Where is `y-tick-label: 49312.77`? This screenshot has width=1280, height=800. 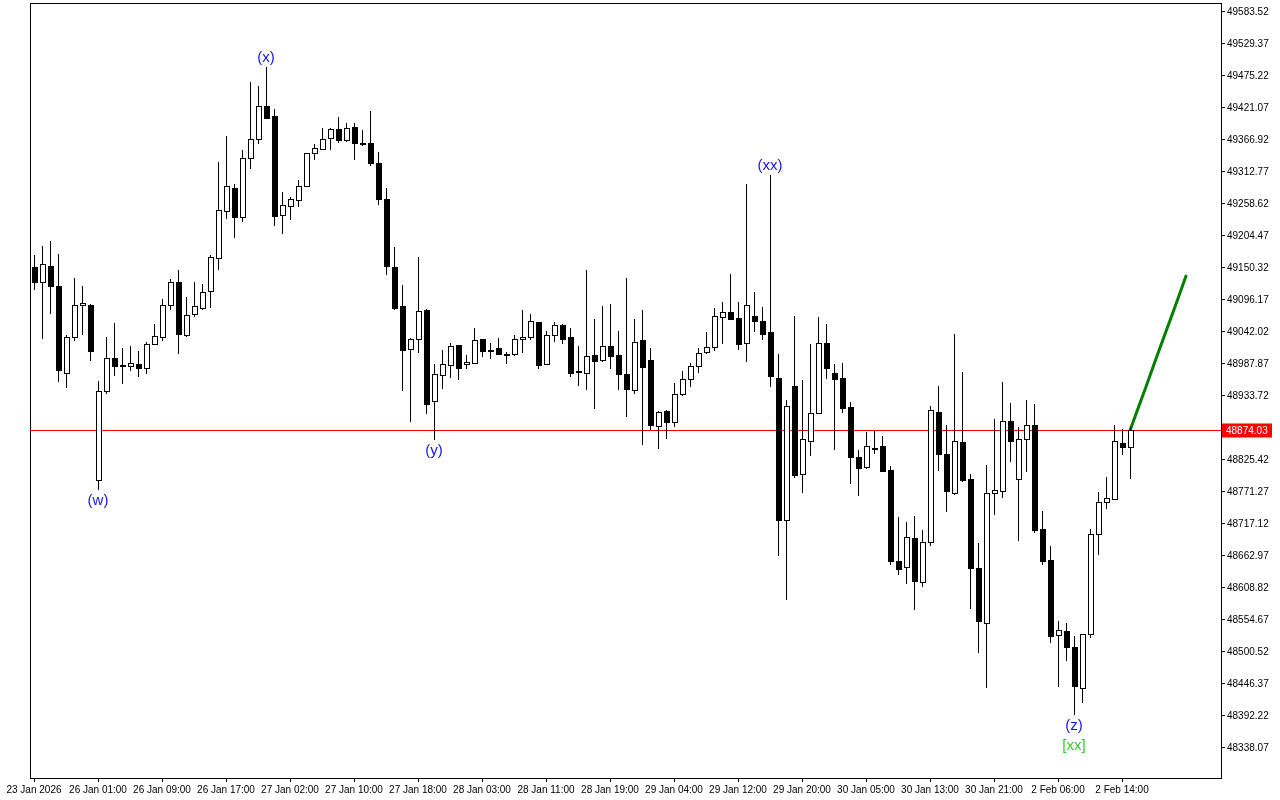 y-tick-label: 49312.77 is located at coordinates (1248, 171).